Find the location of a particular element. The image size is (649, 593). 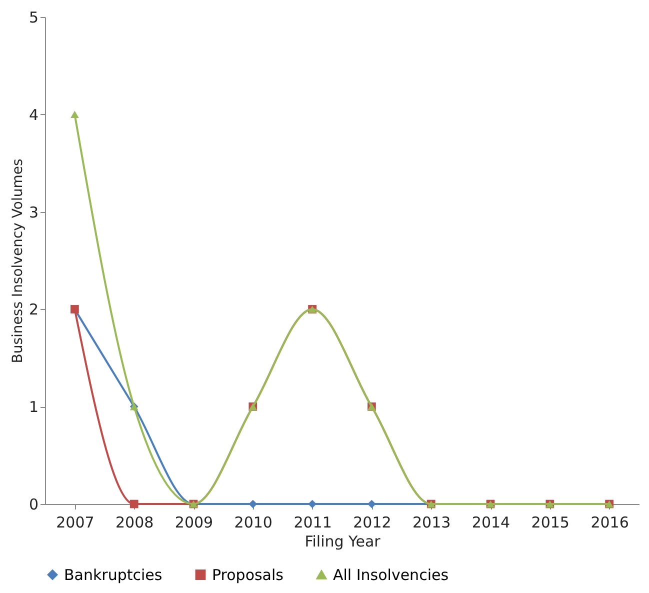

y-tick-label: 4 is located at coordinates (33, 115).